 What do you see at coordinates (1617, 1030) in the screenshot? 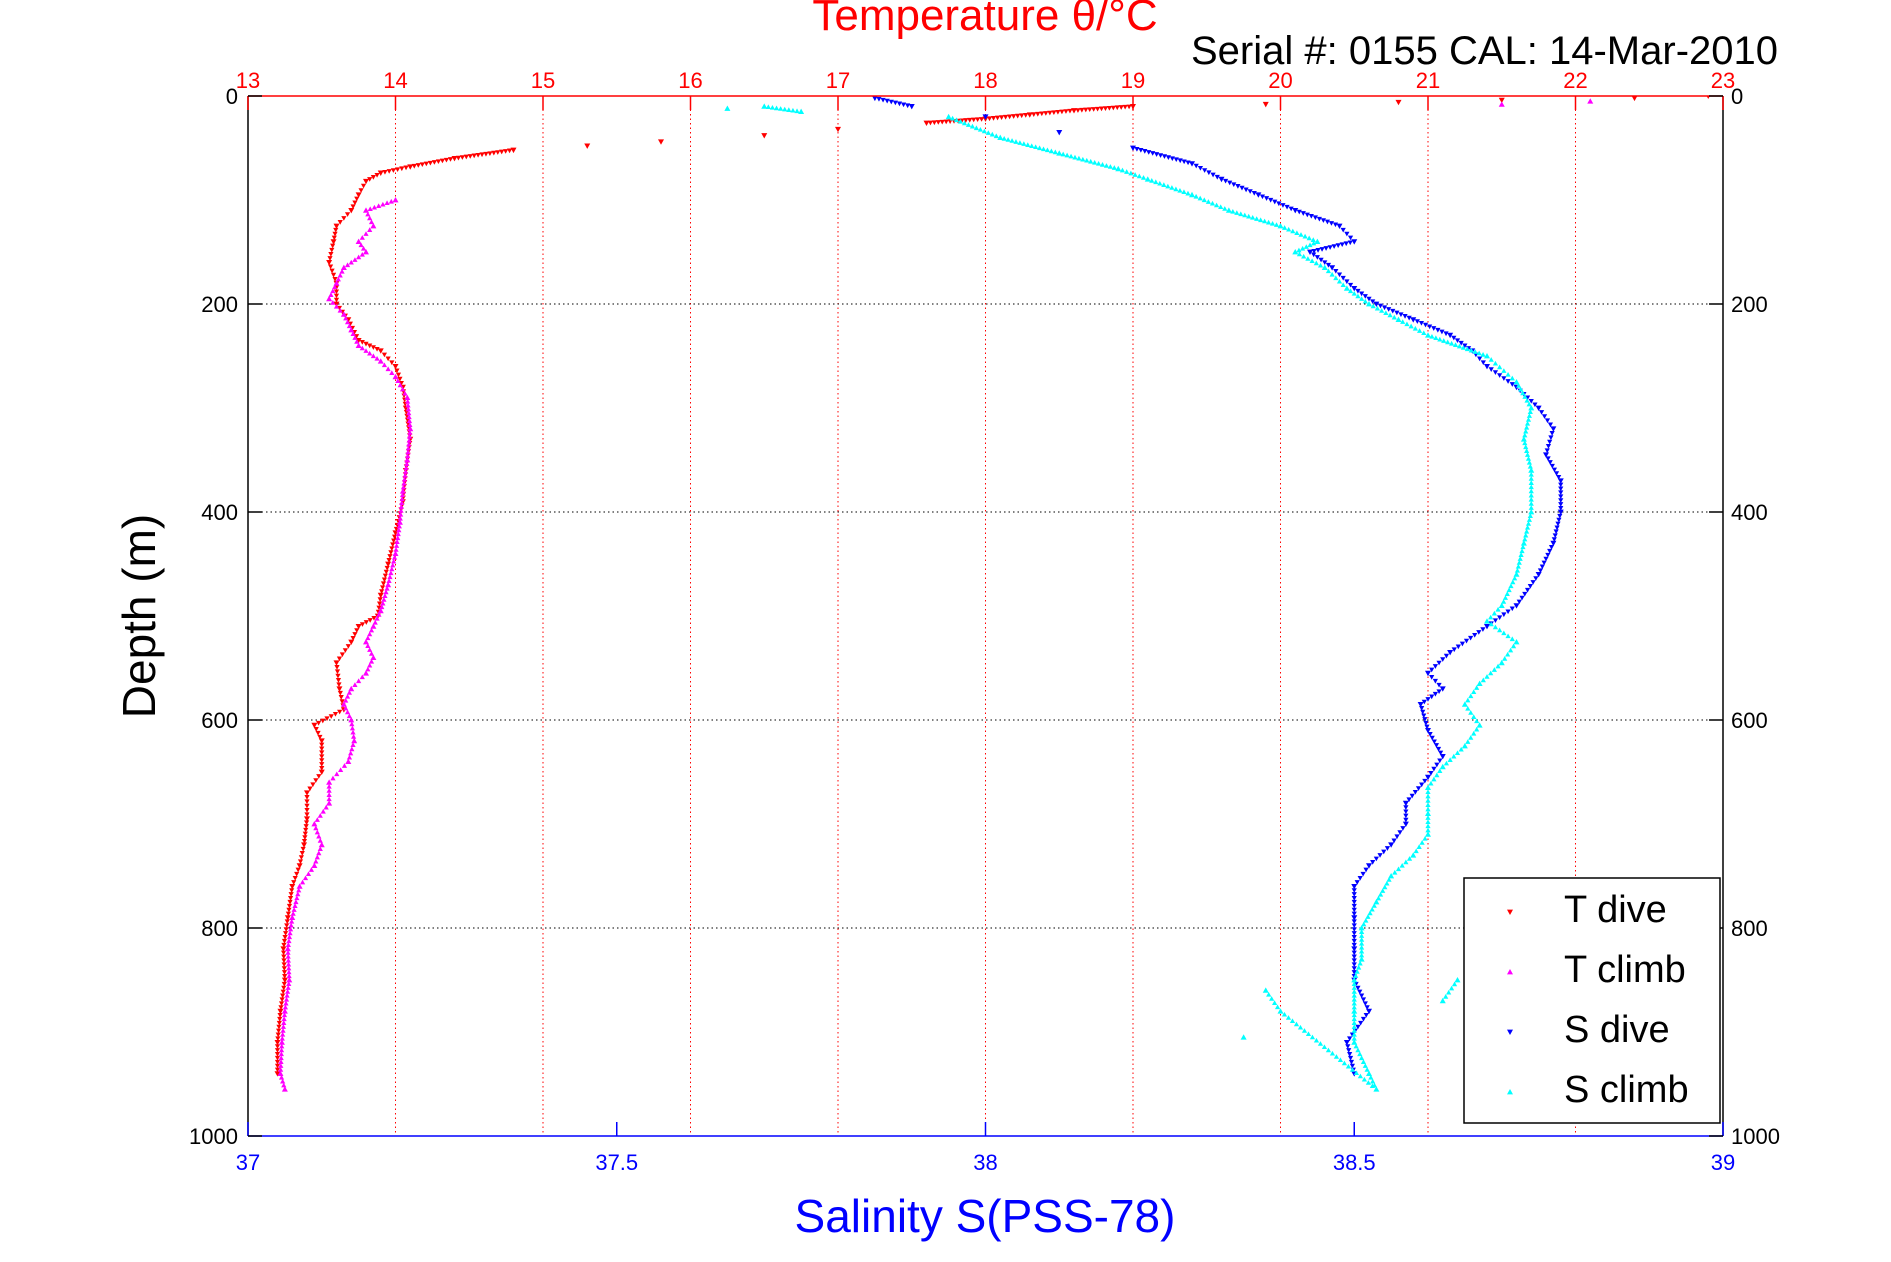
I see `legend-label: S dive` at bounding box center [1617, 1030].